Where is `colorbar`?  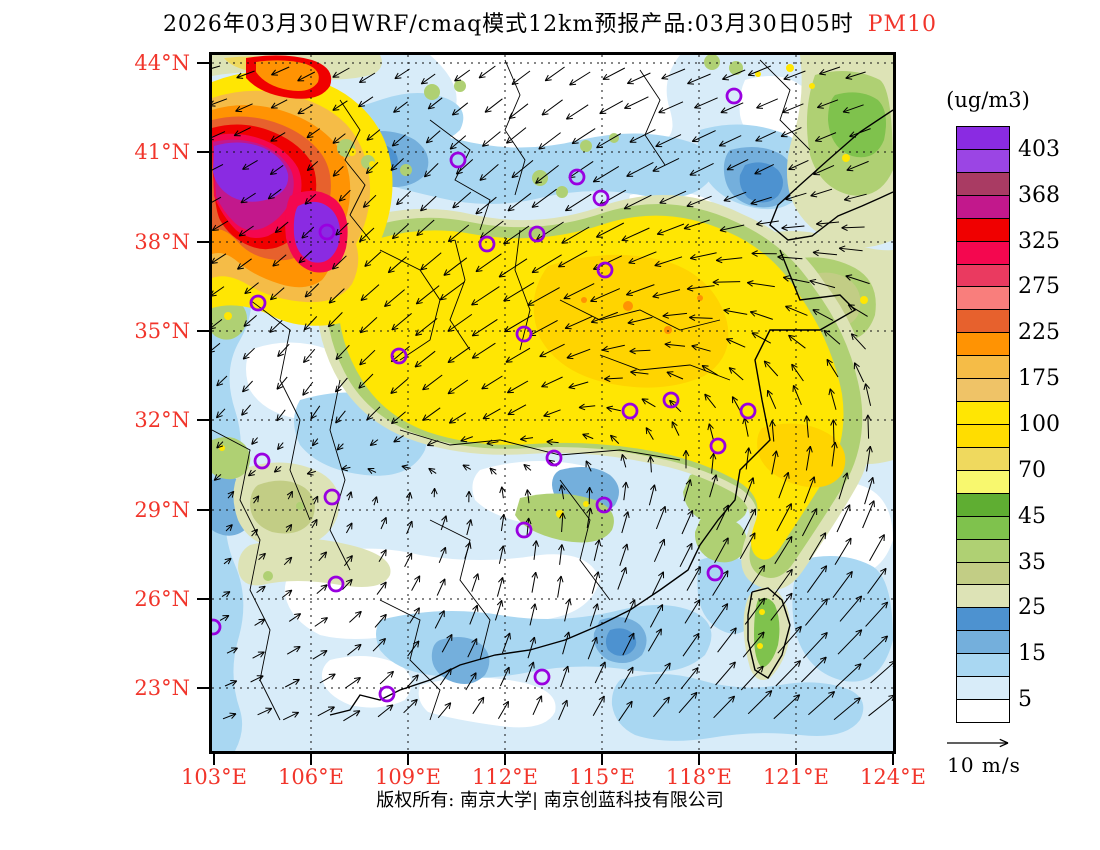
colorbar is located at coordinates (983, 424).